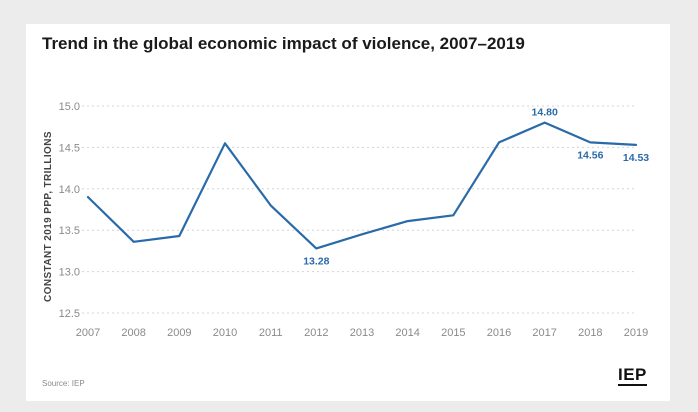 The width and height of the screenshot is (698, 412). What do you see at coordinates (453, 333) in the screenshot?
I see `x-tick-label: 2015` at bounding box center [453, 333].